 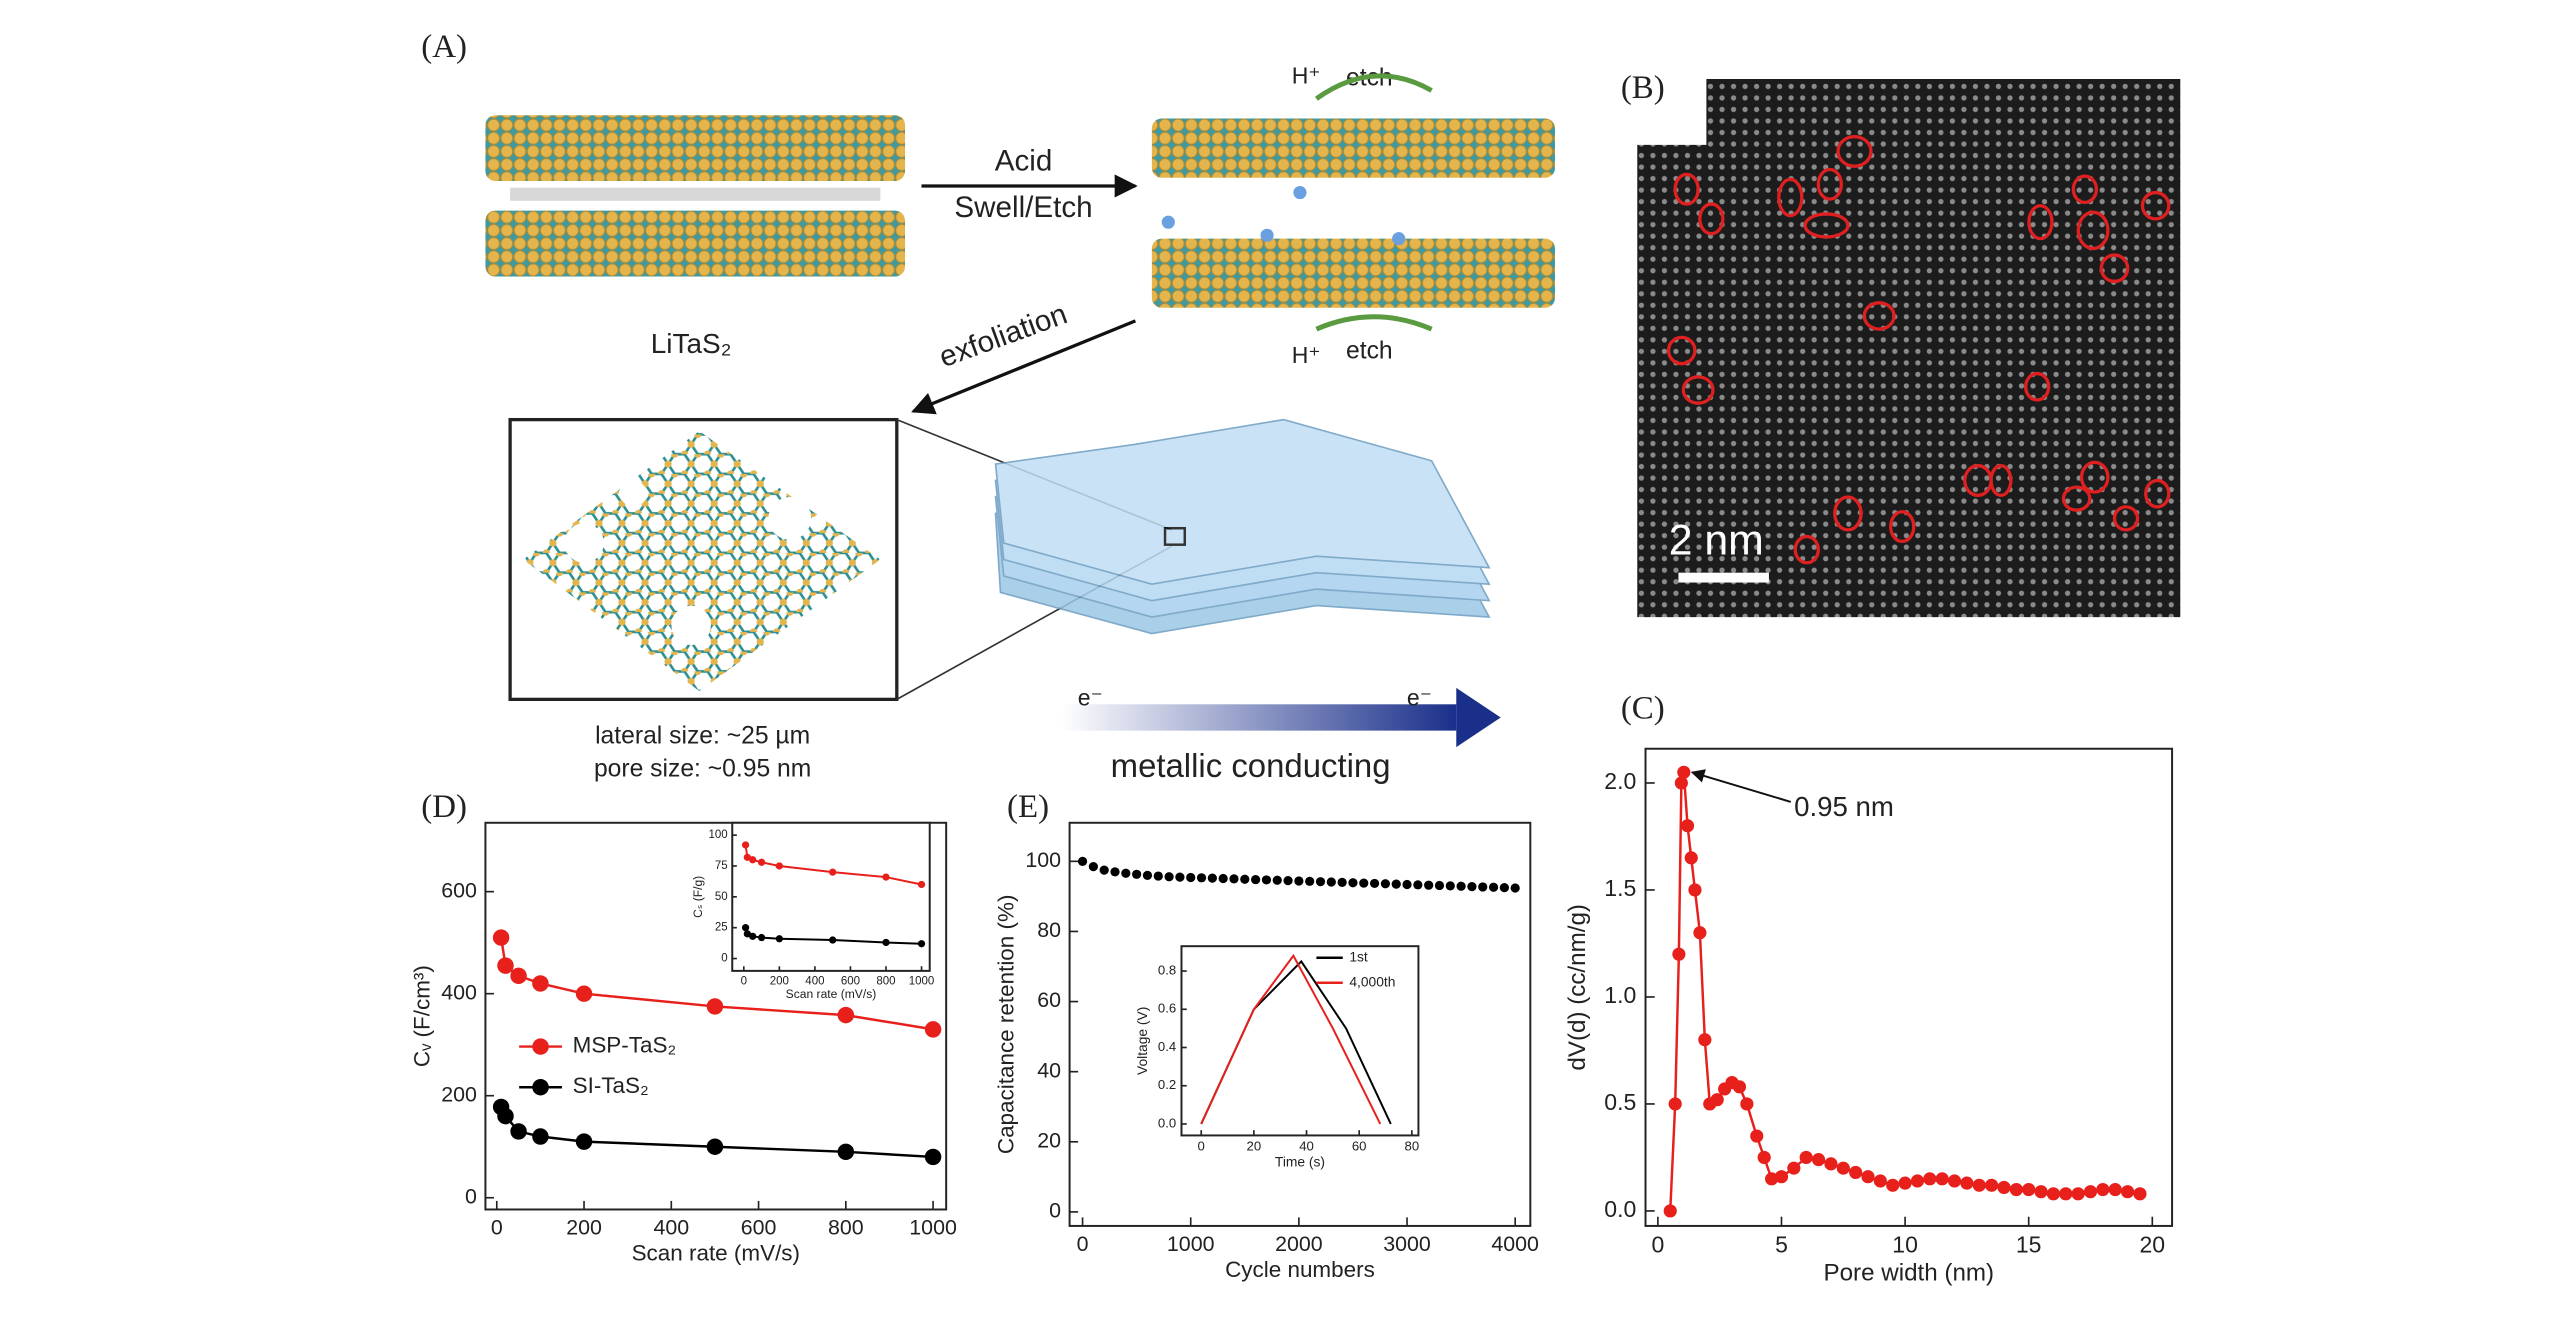 What do you see at coordinates (1167, 970) in the screenshot?
I see `y-tick-label: 0.8` at bounding box center [1167, 970].